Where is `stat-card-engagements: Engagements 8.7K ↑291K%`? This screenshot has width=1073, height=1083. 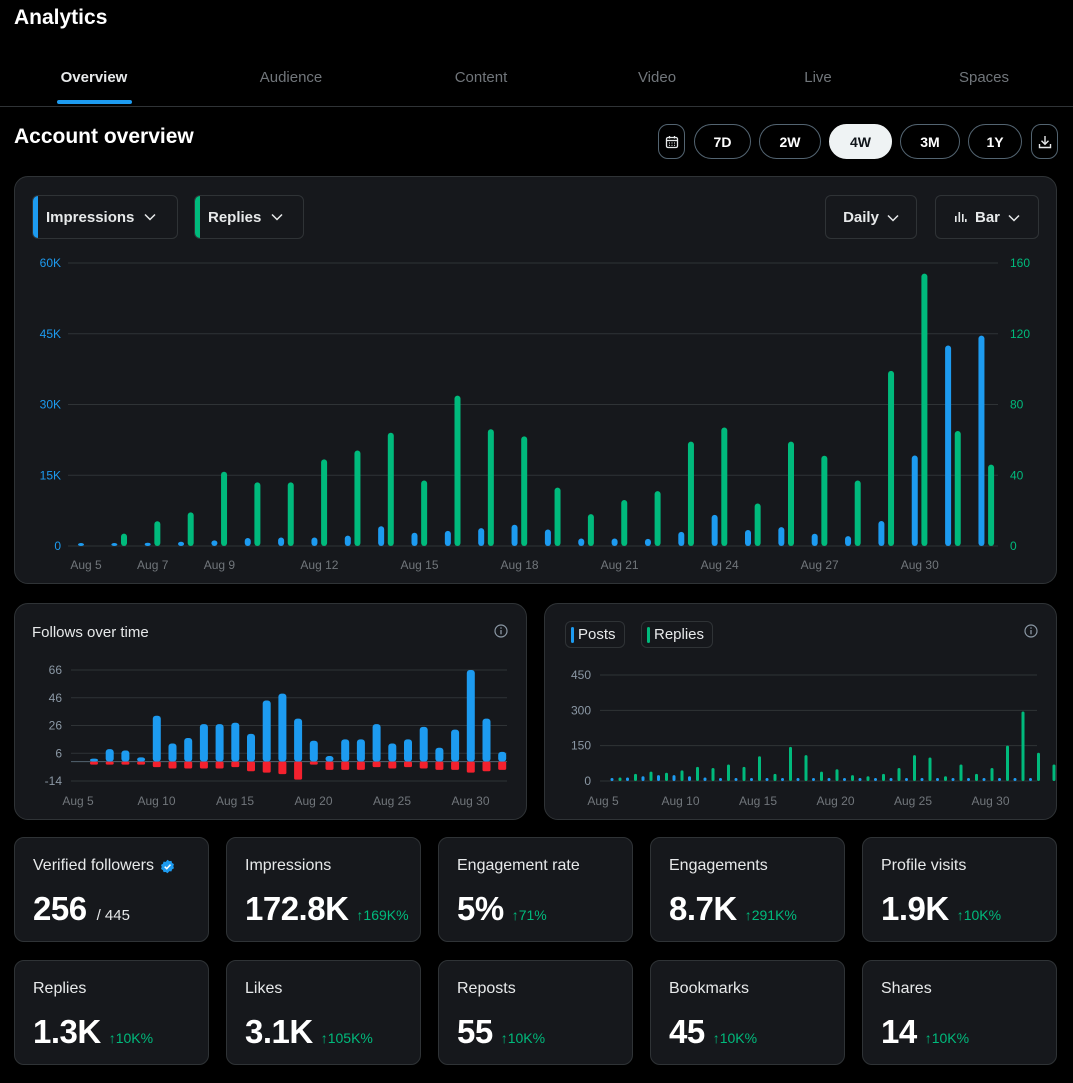 stat-card-engagements: Engagements 8.7K ↑291K% is located at coordinates (747, 889).